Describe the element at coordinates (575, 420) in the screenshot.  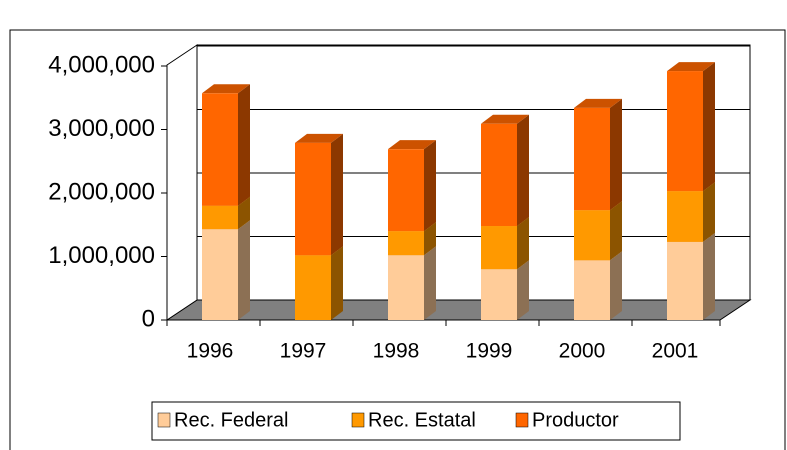
I see `legend-label: Productor` at that location.